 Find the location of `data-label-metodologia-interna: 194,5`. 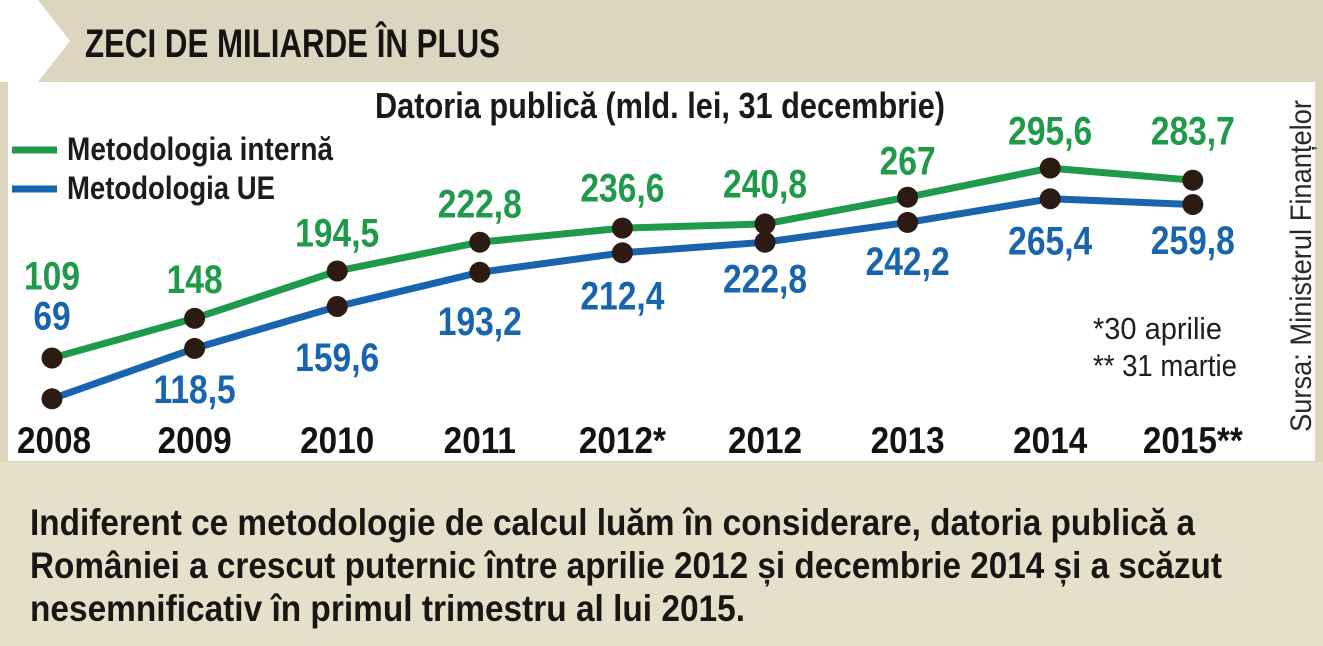

data-label-metodologia-interna: 194,5 is located at coordinates (337, 233).